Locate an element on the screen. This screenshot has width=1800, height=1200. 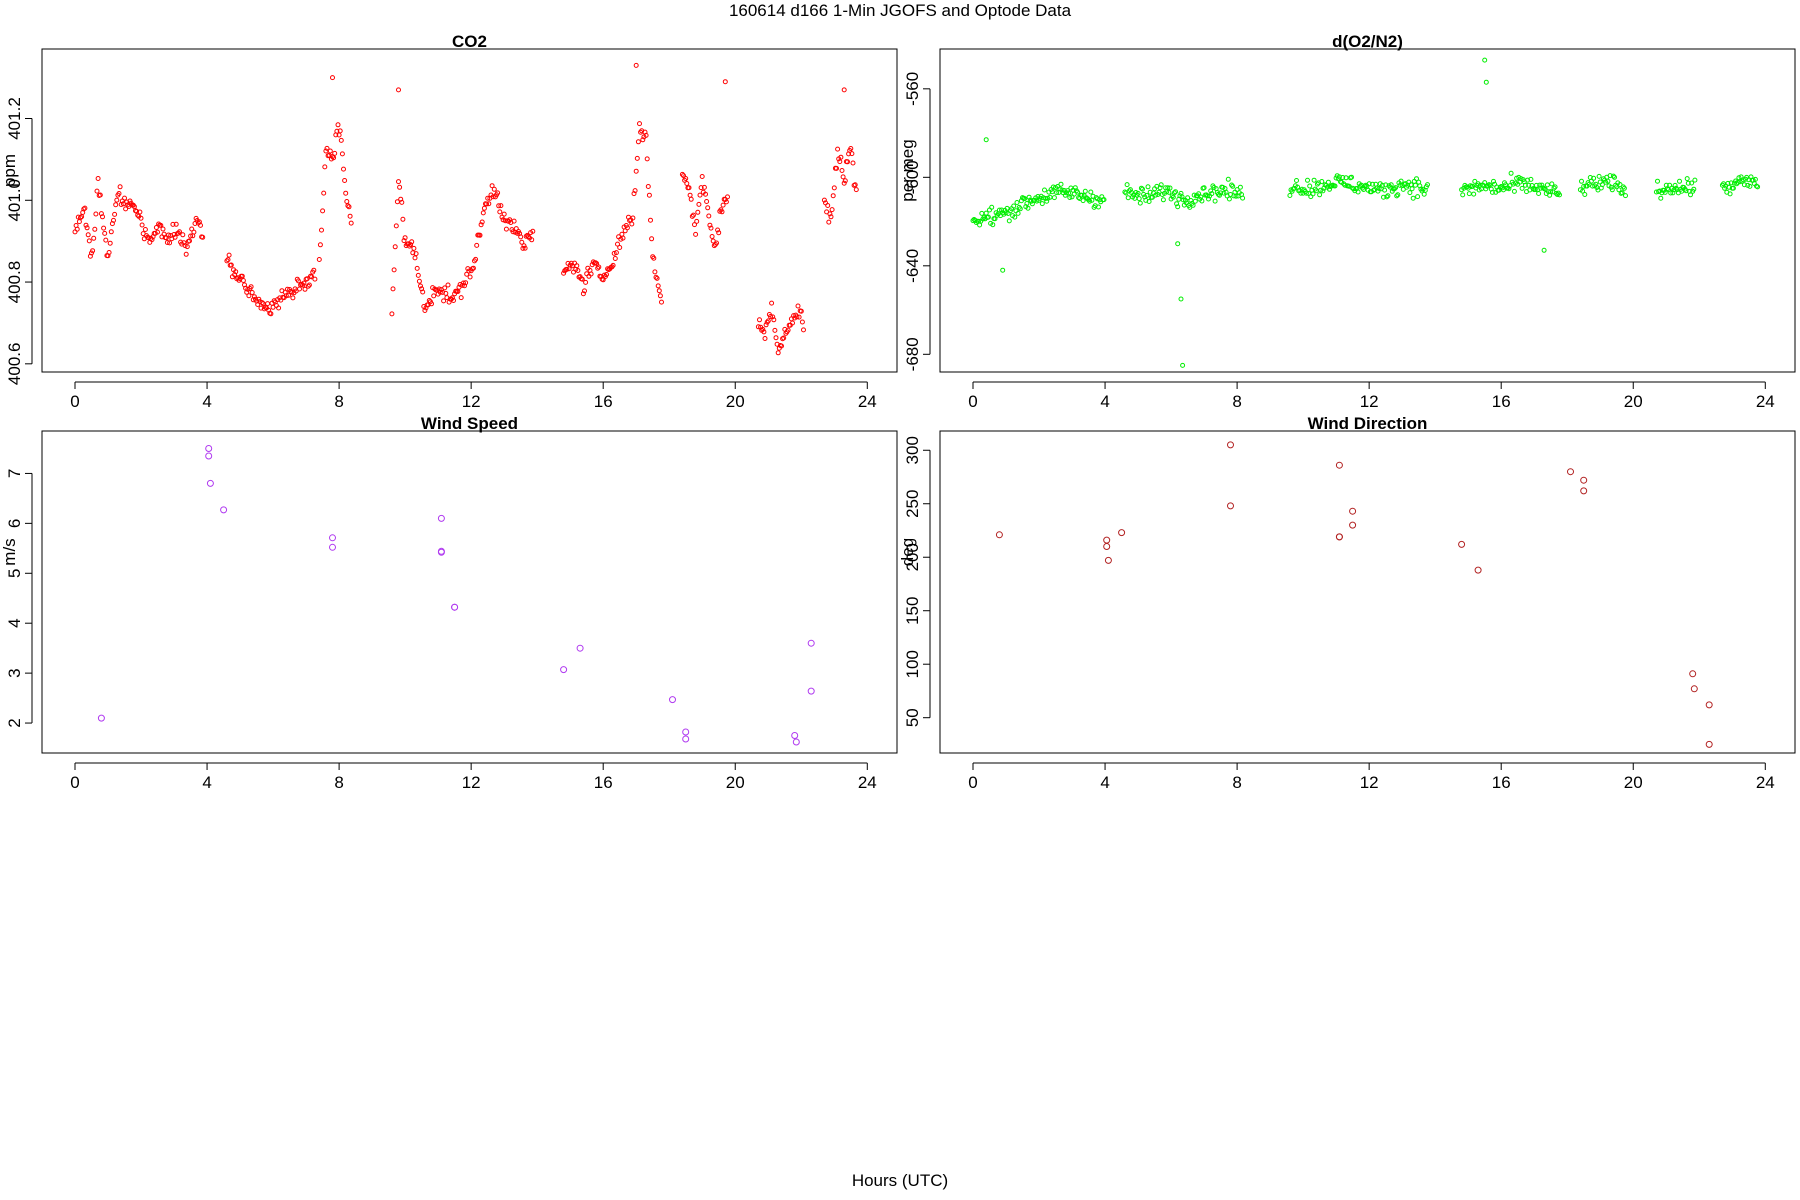
x-tick-label: 8 is located at coordinates (1236, 782).